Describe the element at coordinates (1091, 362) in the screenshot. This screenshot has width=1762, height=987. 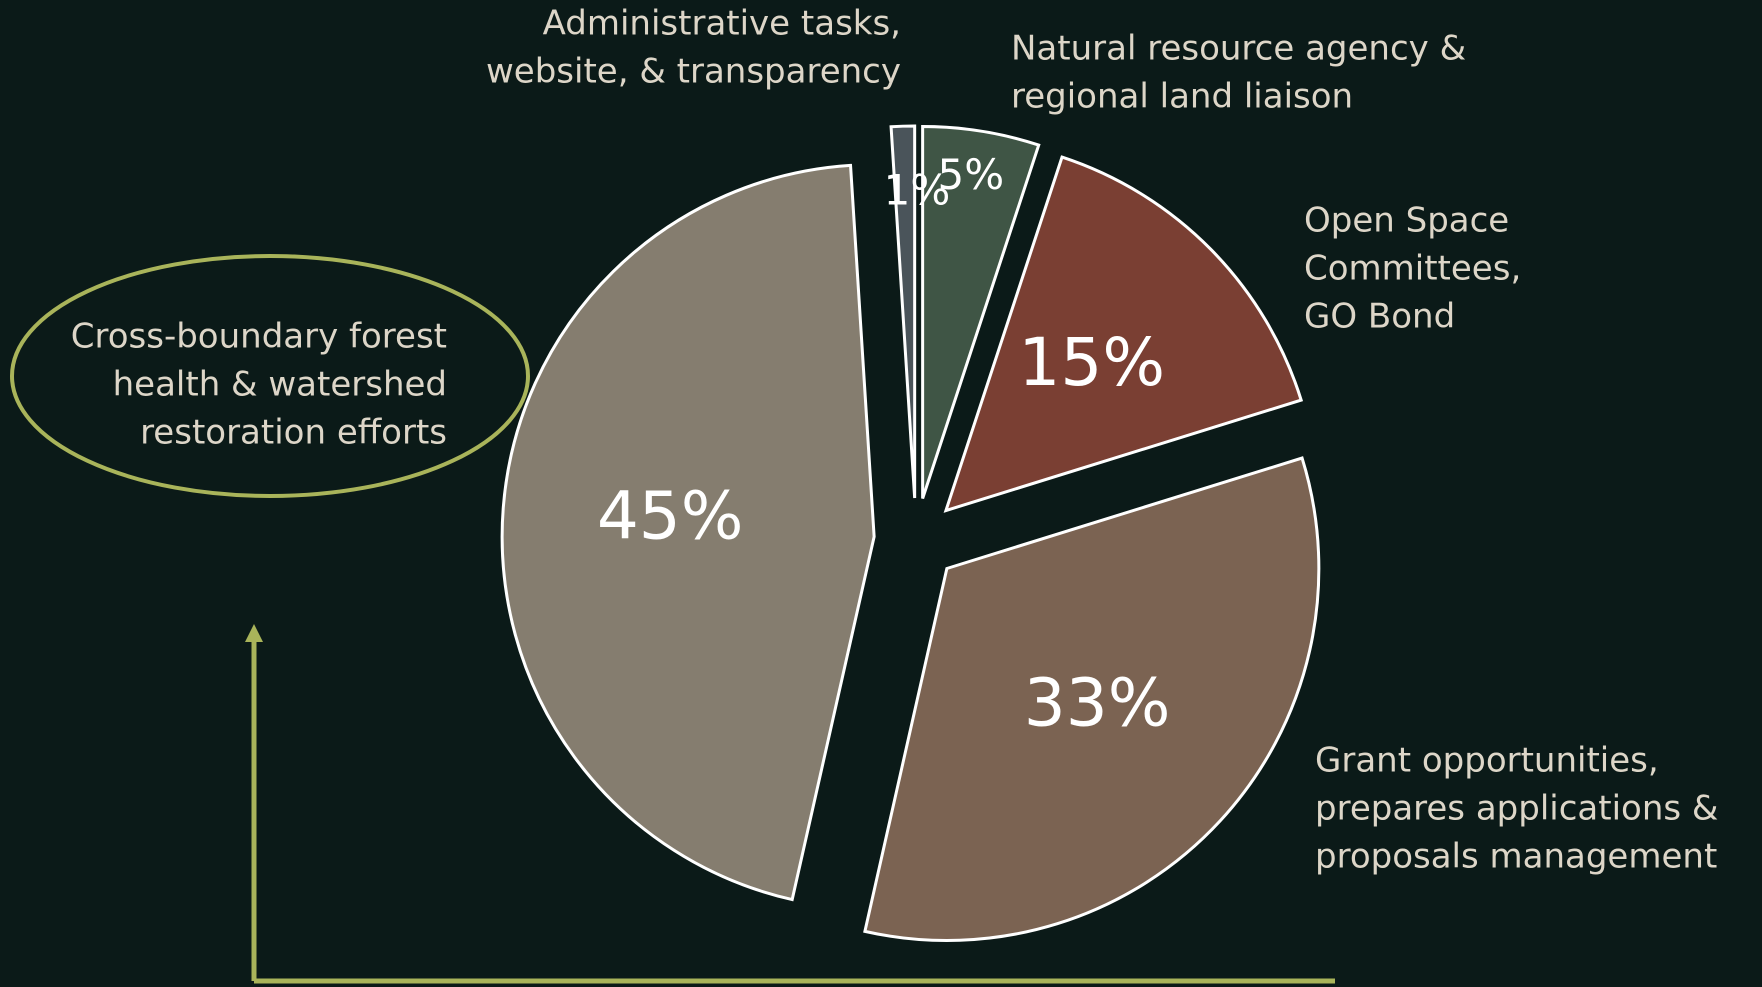
I see `slice-label: 15%` at that location.